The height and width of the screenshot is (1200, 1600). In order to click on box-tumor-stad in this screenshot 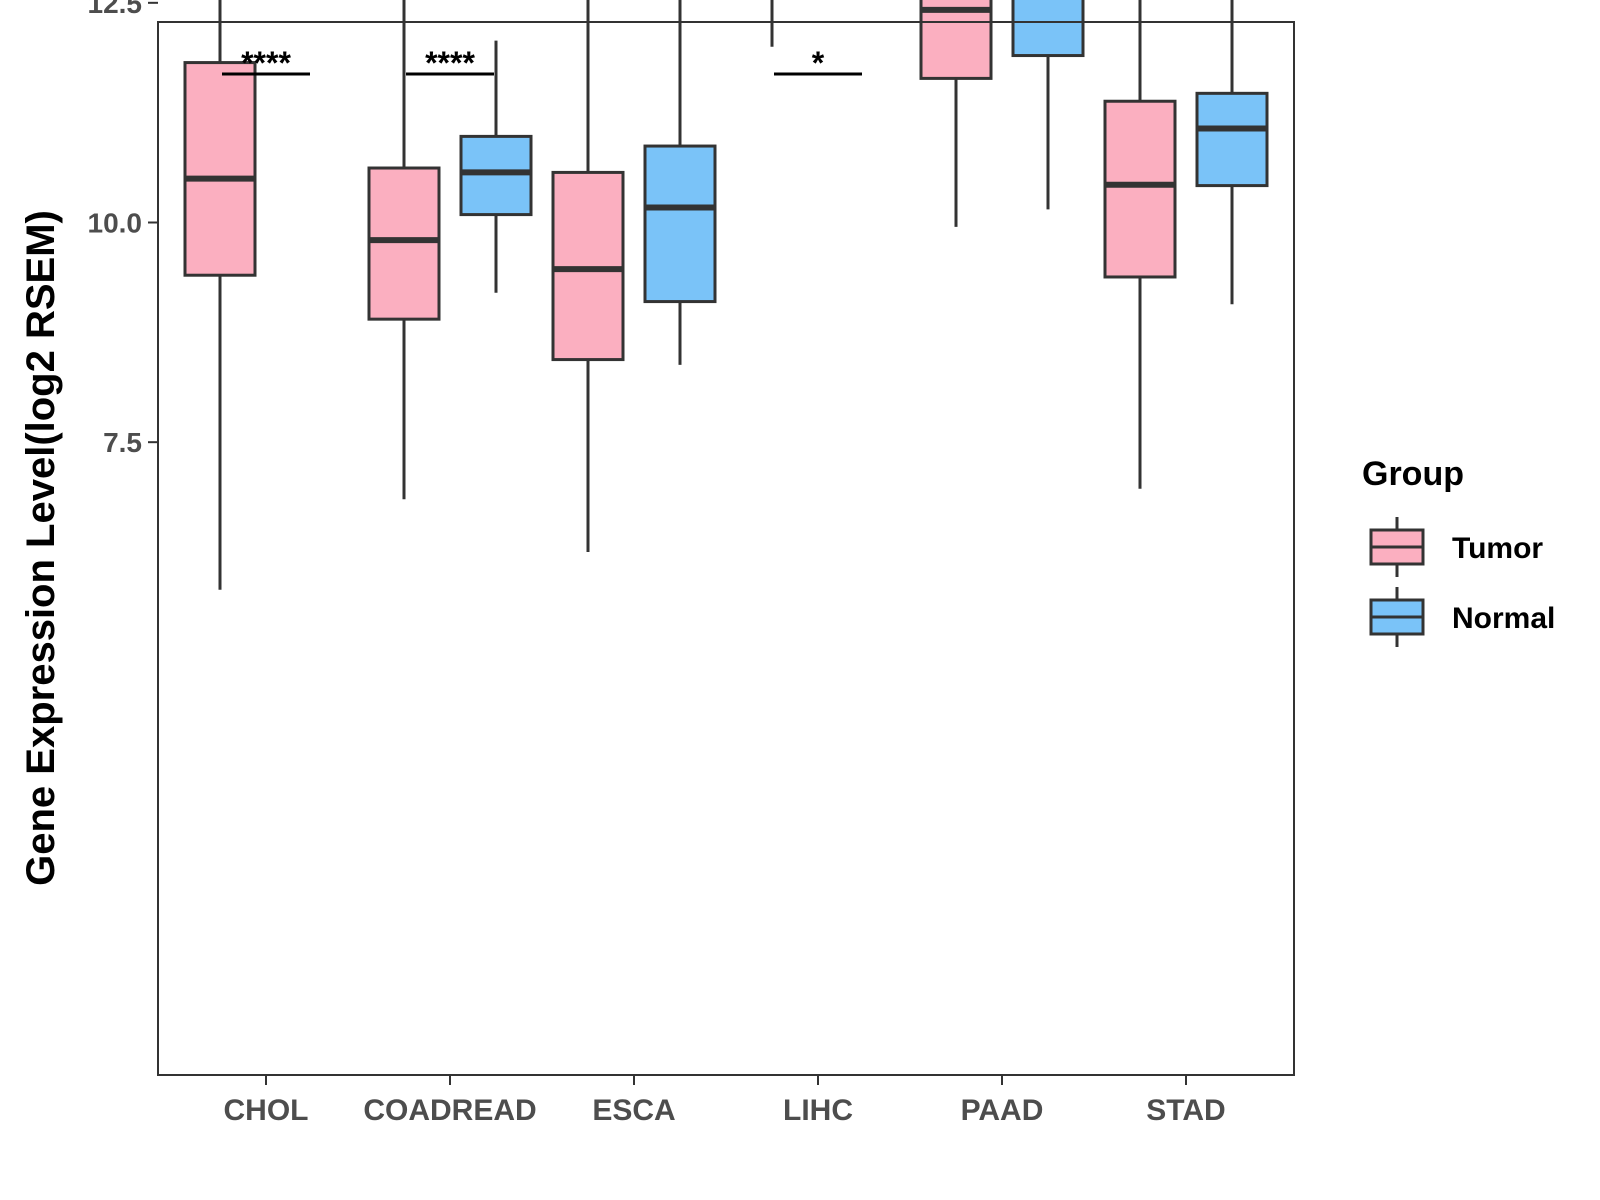, I will do `click(1140, 244)`.